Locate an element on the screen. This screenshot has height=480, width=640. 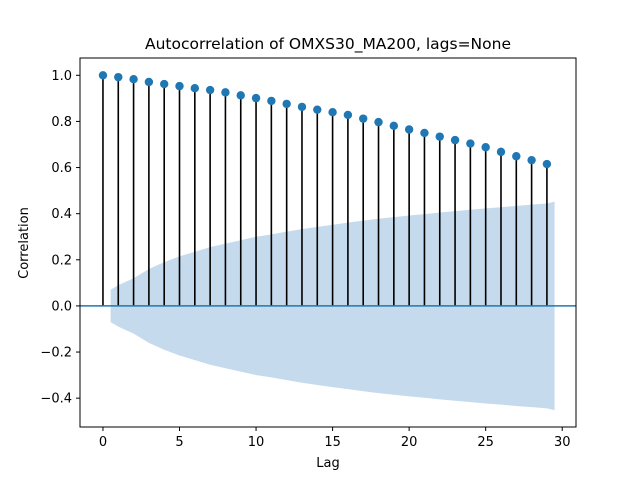
x-tick-label: 30 is located at coordinates (562, 442).